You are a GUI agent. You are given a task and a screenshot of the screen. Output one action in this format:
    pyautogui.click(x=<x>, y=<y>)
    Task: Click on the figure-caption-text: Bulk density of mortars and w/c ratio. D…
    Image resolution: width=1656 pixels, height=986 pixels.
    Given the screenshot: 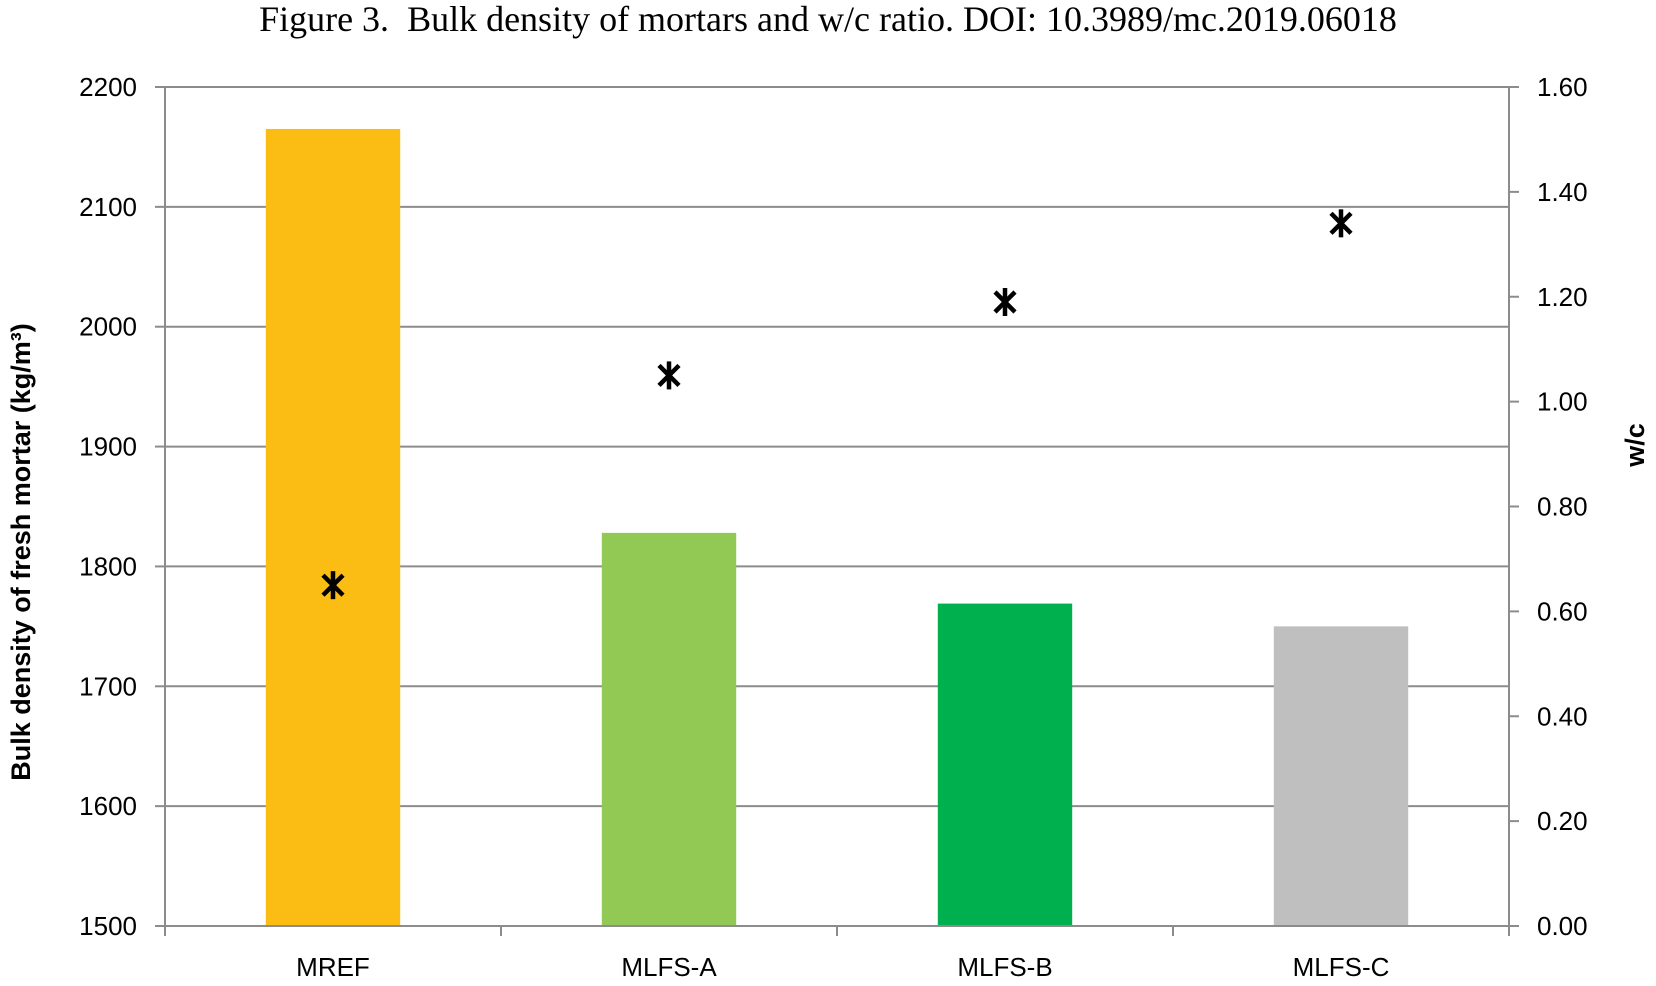 What is the action you would take?
    pyautogui.click(x=902, y=19)
    